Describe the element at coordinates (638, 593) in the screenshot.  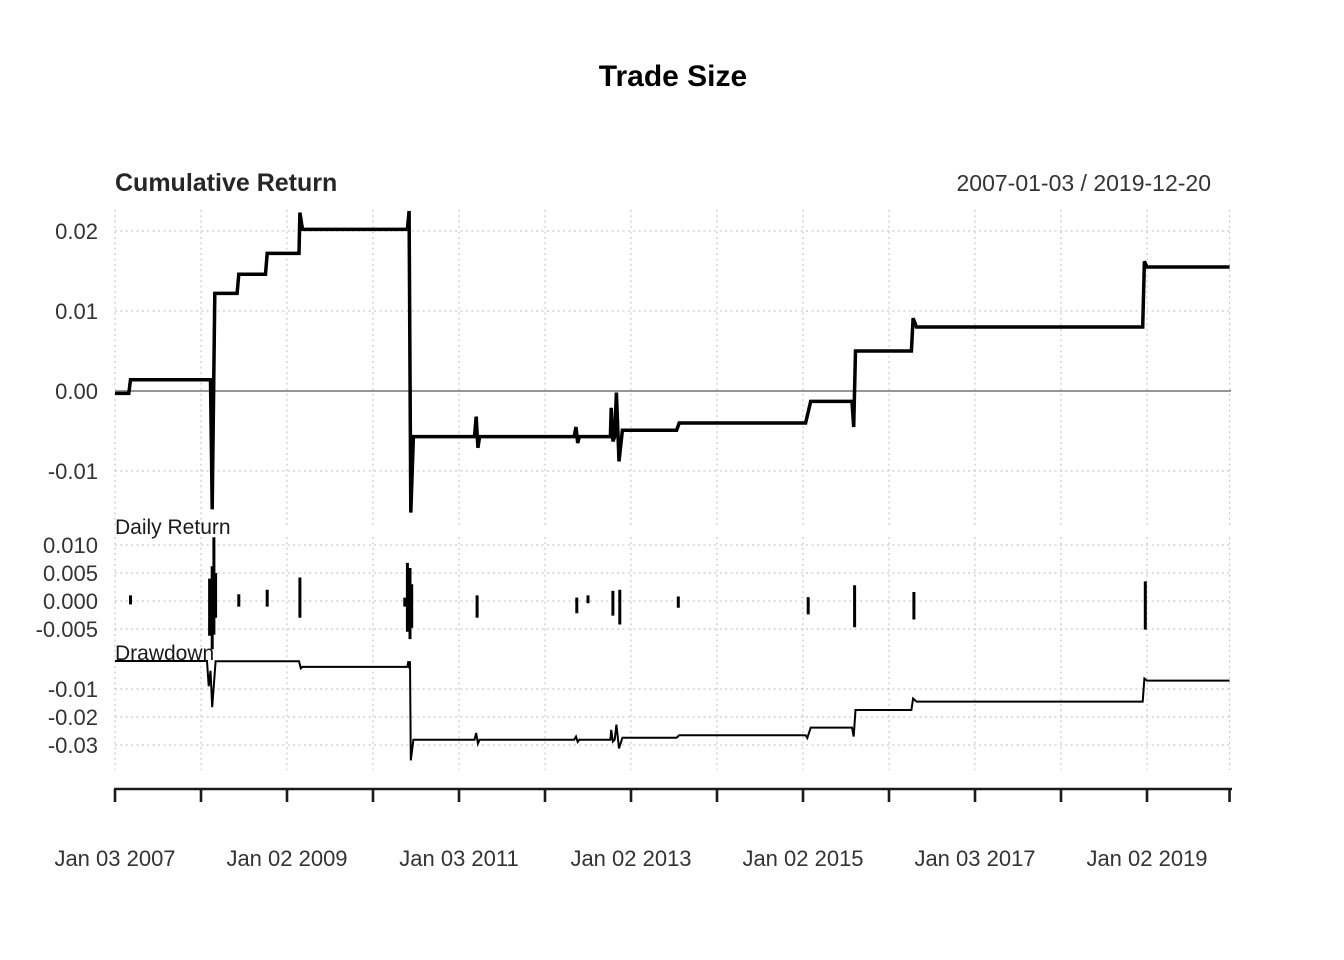
I see `daily-return-spikes` at that location.